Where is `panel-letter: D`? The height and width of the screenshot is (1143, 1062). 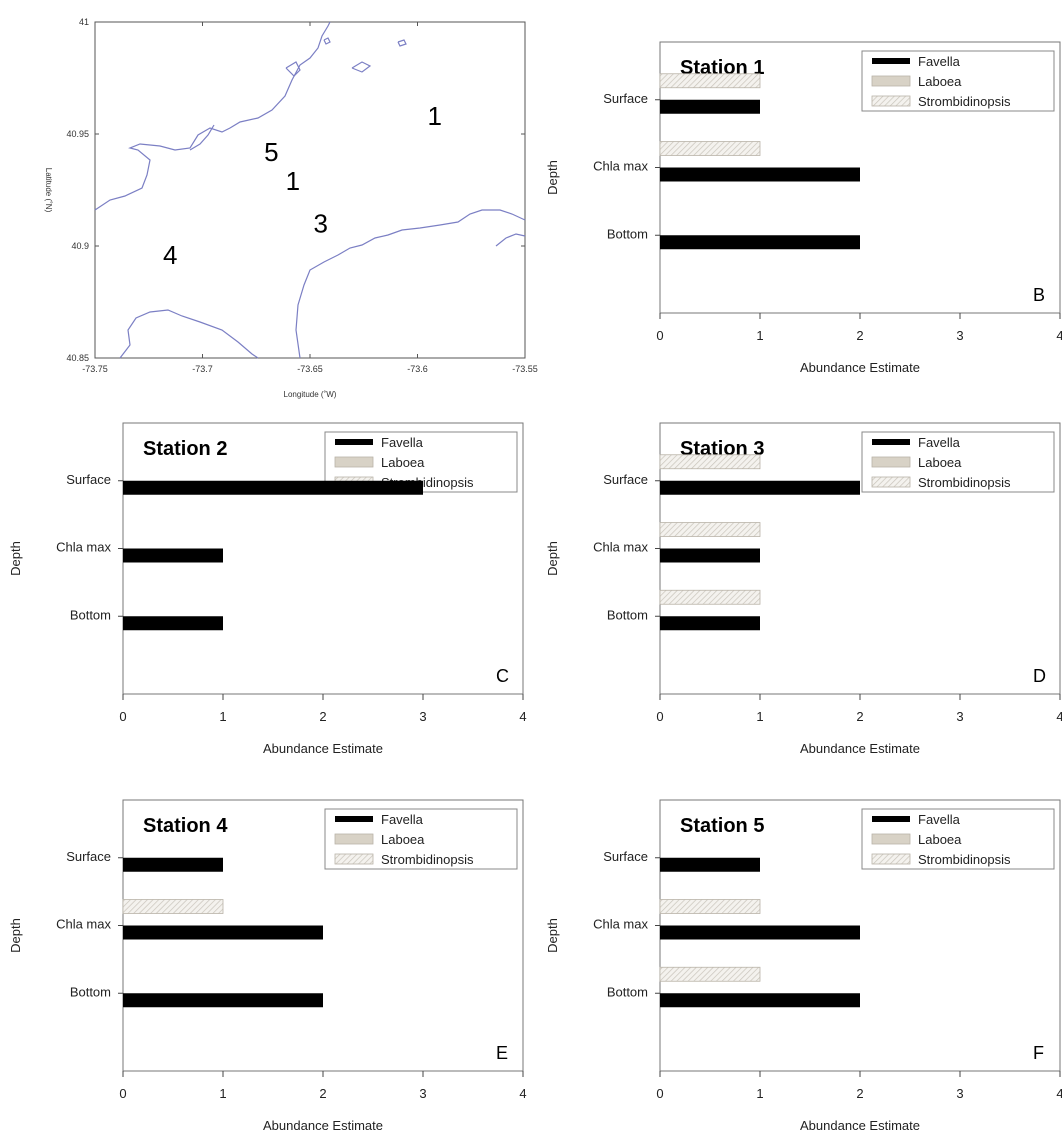 panel-letter: D is located at coordinates (1039, 676).